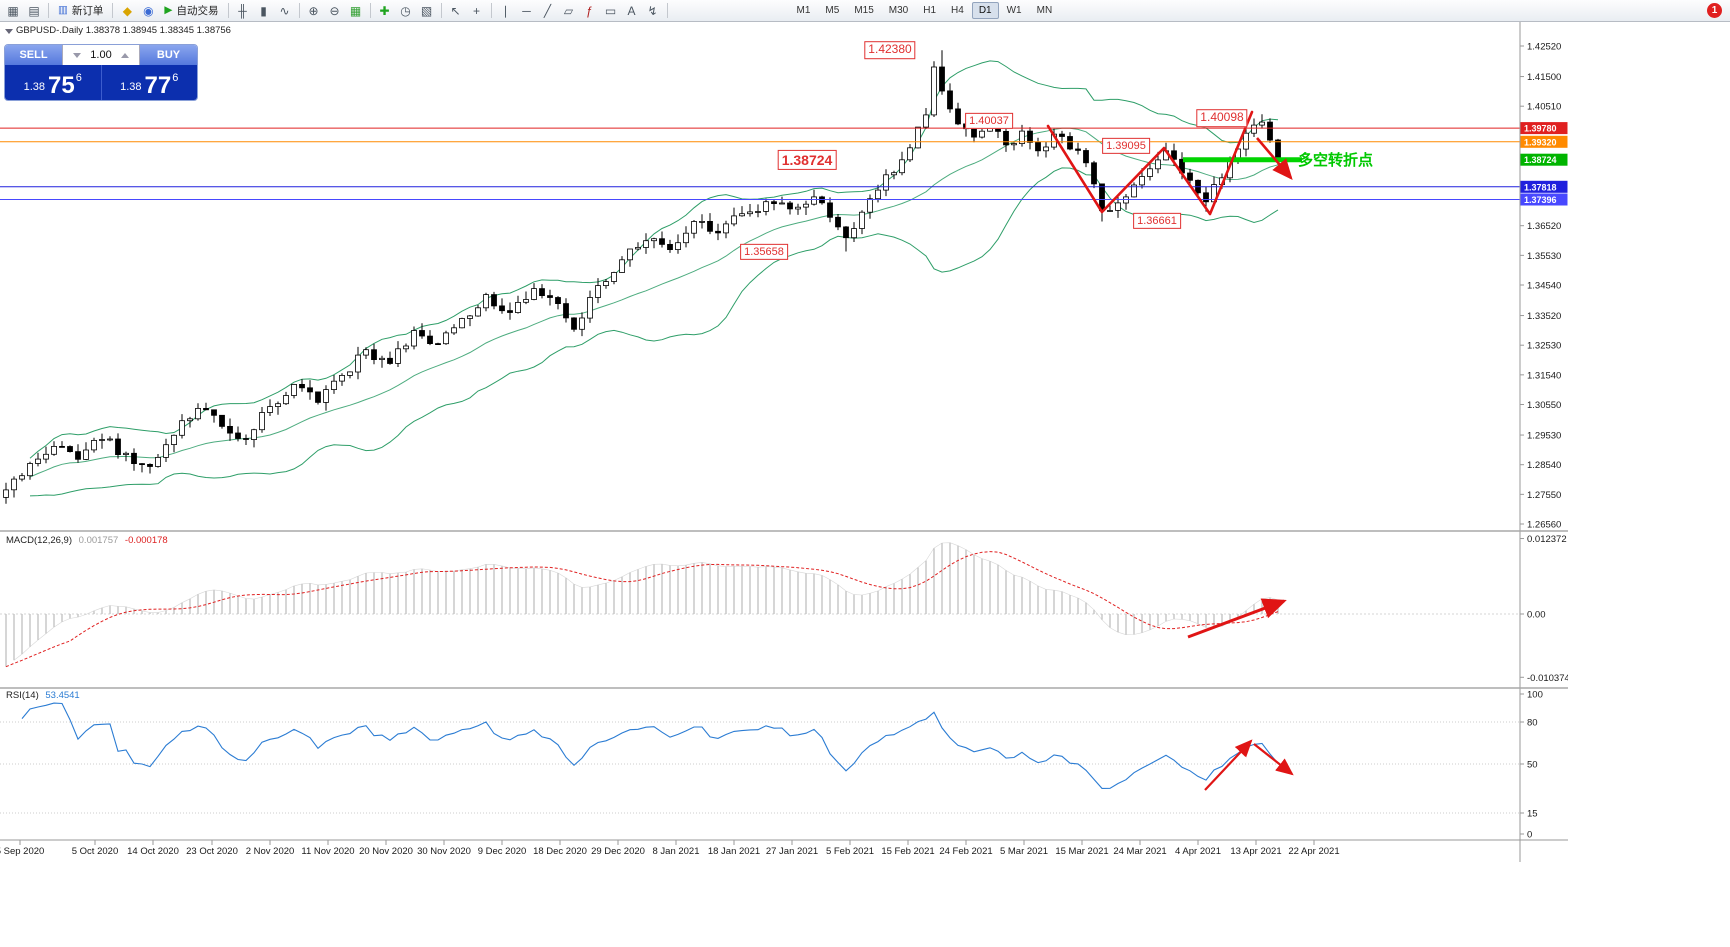  Describe the element at coordinates (1014, 10) in the screenshot. I see `timeframe-w1: W1` at that location.